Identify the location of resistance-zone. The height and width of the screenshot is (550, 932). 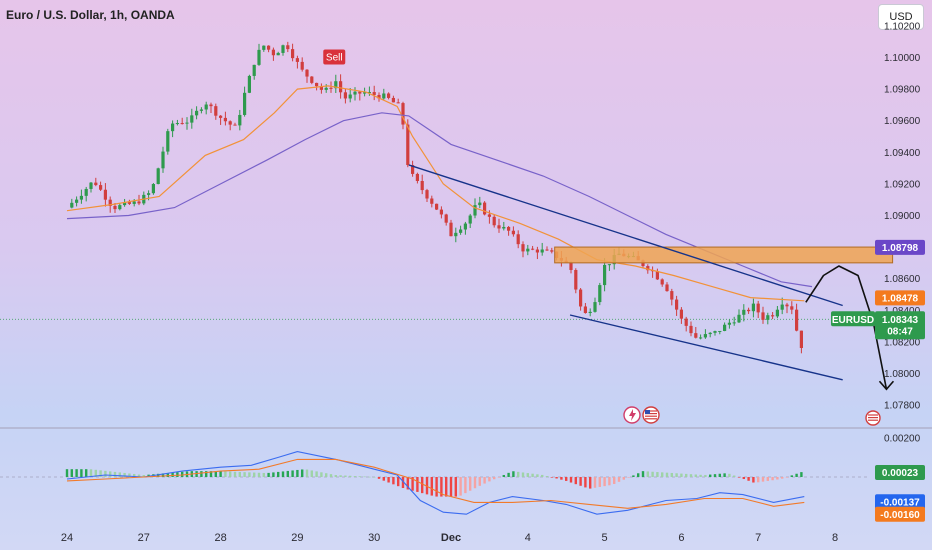
(724, 255).